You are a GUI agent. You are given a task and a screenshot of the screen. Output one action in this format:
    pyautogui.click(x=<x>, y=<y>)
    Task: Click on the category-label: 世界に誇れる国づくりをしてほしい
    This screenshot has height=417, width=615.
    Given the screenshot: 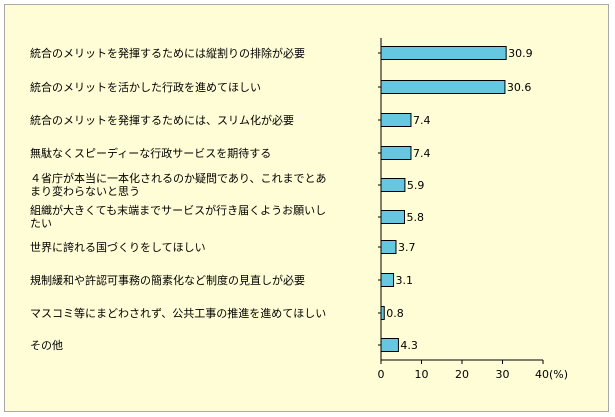 What is the action you would take?
    pyautogui.click(x=118, y=247)
    